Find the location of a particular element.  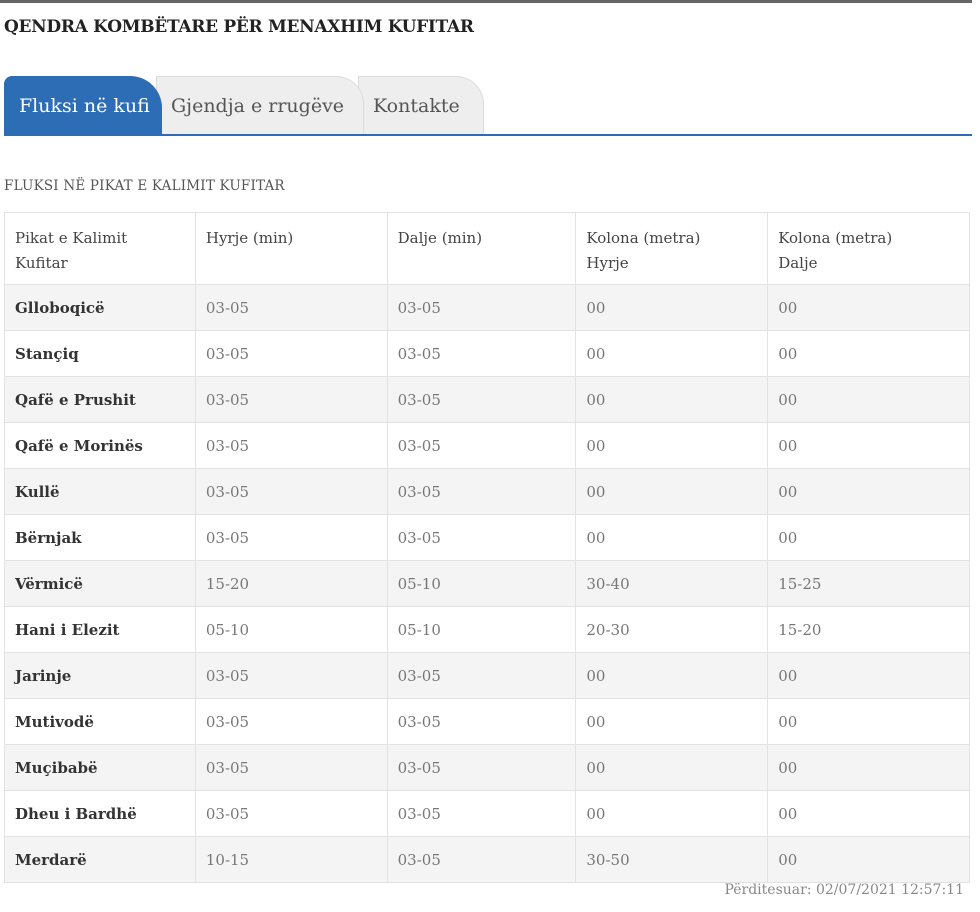

table-row: Stançiq 03-05 03-05 00 00 is located at coordinates (487, 353).